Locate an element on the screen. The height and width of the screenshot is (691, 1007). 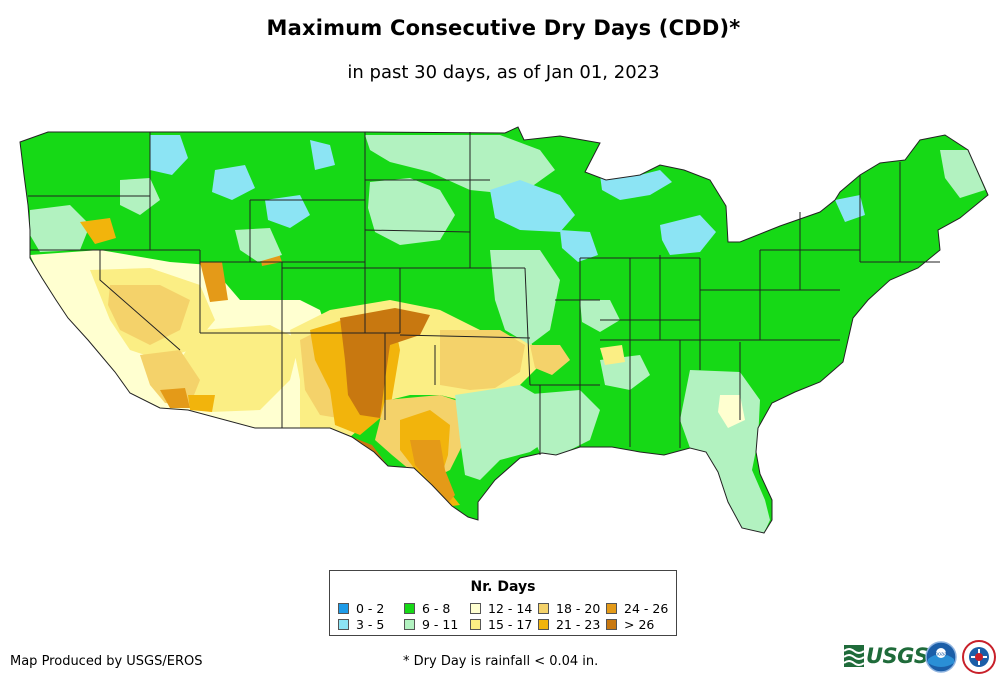
nws-logo-icon is located at coordinates (979, 657).